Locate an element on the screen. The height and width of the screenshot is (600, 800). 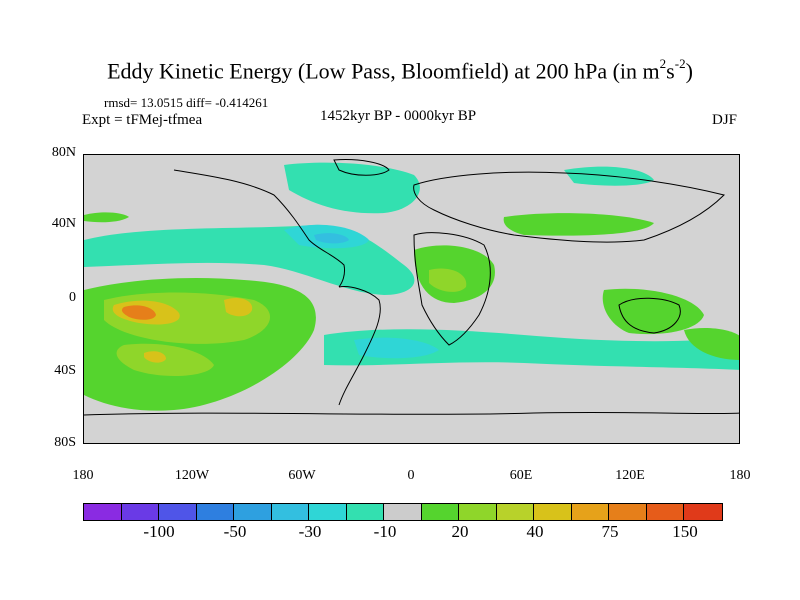
colorbar-label-minus100: -100 is located at coordinates (159, 531).